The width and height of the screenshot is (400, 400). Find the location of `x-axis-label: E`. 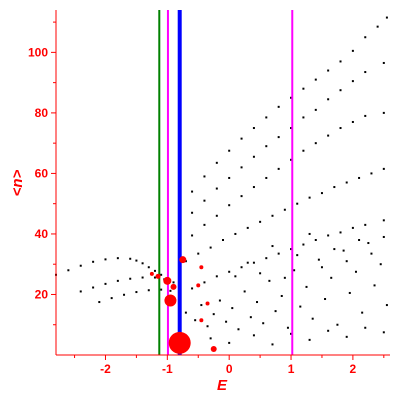

x-axis-label: E is located at coordinates (222, 385).